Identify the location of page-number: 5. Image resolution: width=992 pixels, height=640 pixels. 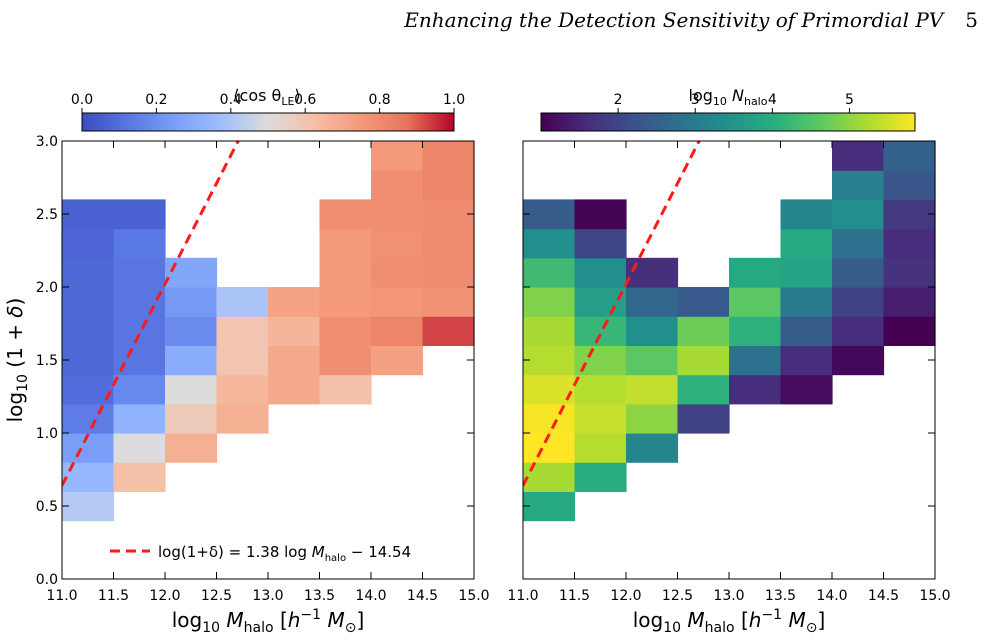
(971, 20).